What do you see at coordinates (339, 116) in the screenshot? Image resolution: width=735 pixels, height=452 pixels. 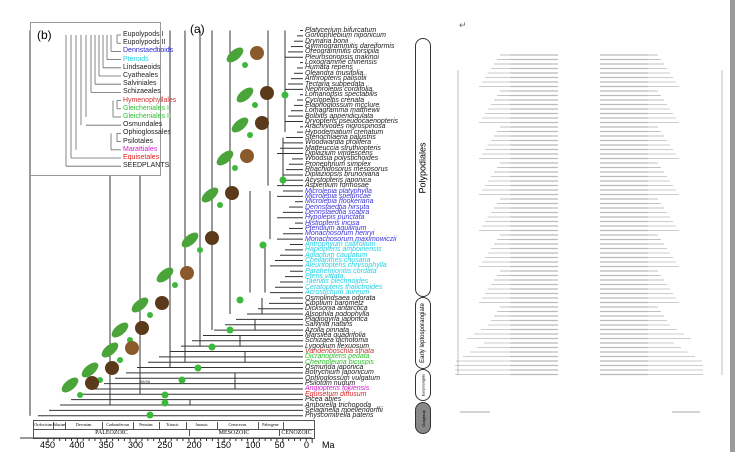 I see `taxon-label: Bolbitis appendiculata` at bounding box center [339, 116].